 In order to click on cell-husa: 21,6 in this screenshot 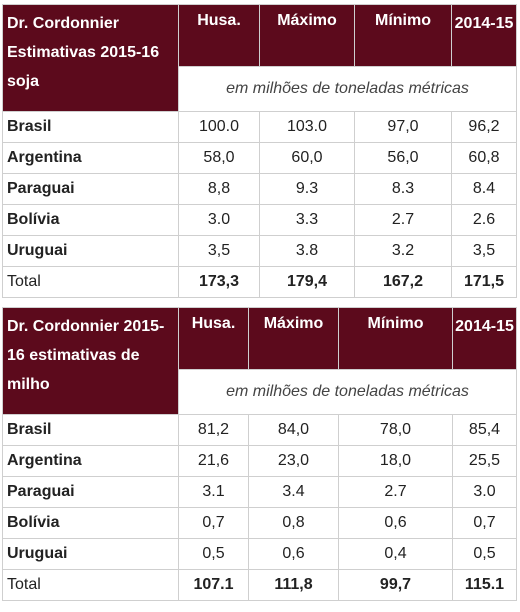, I will do `click(213, 461)`.